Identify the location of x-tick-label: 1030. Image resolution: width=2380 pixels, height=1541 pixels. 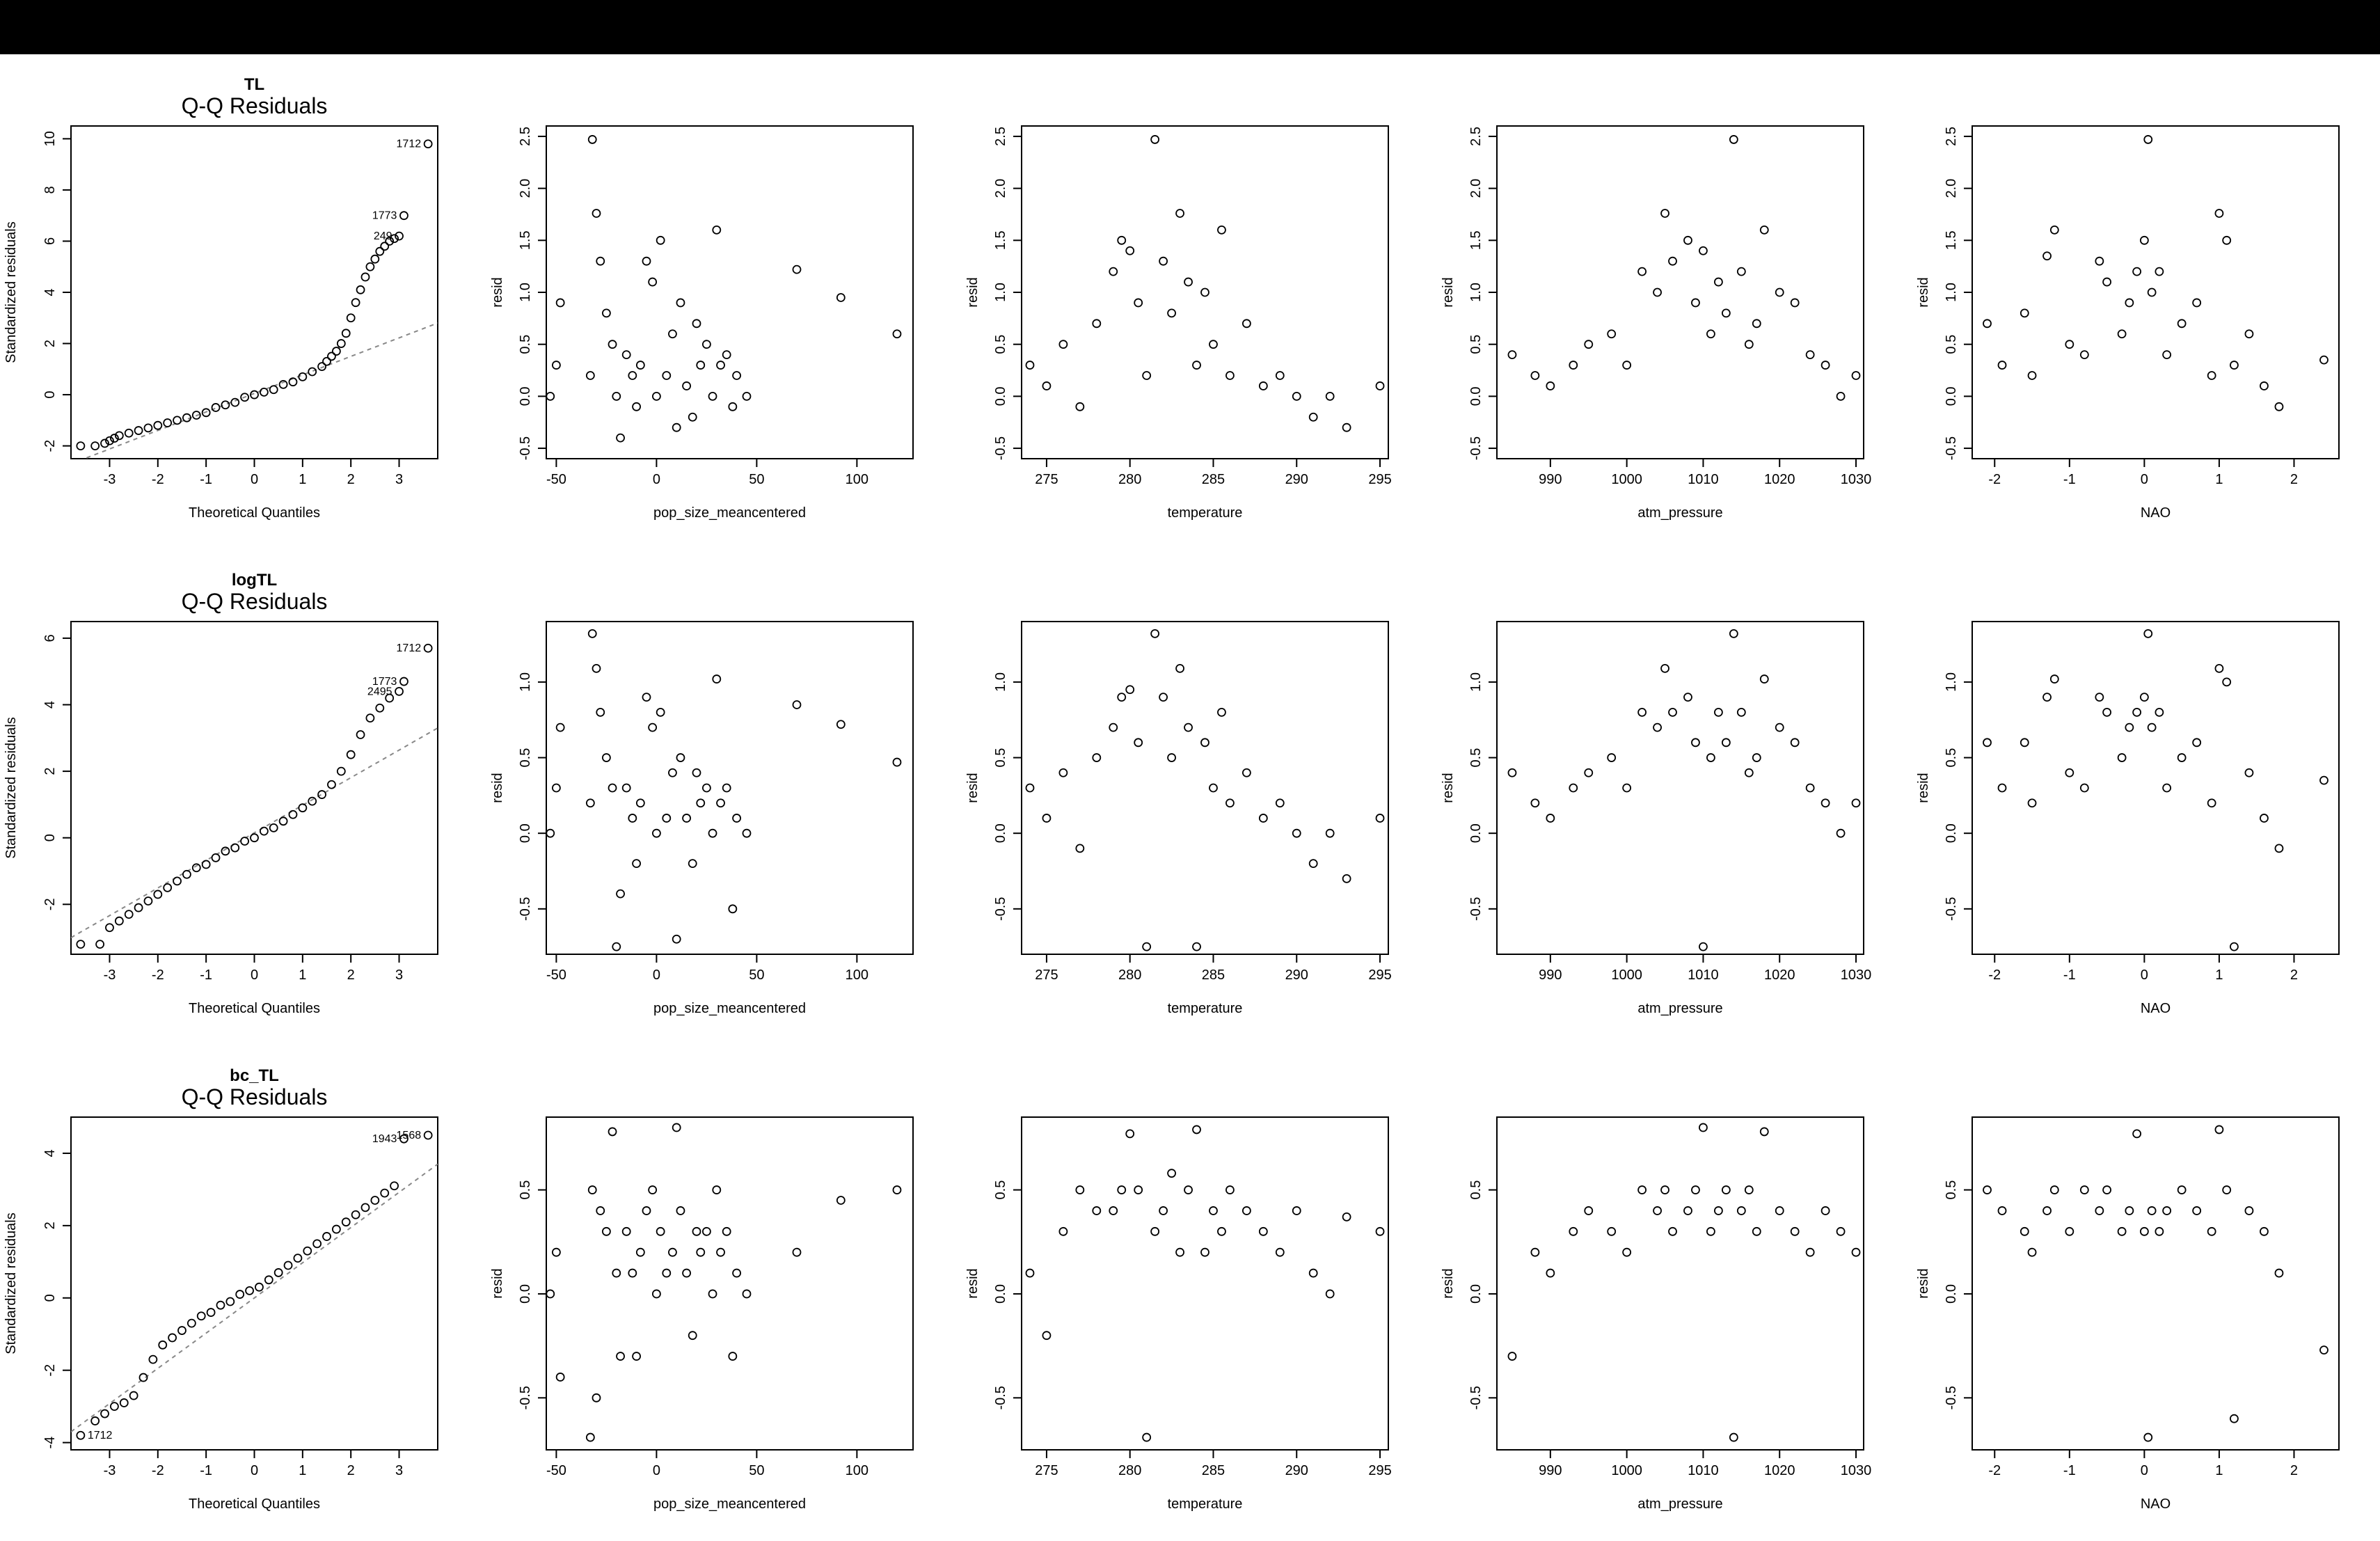
(1856, 1470).